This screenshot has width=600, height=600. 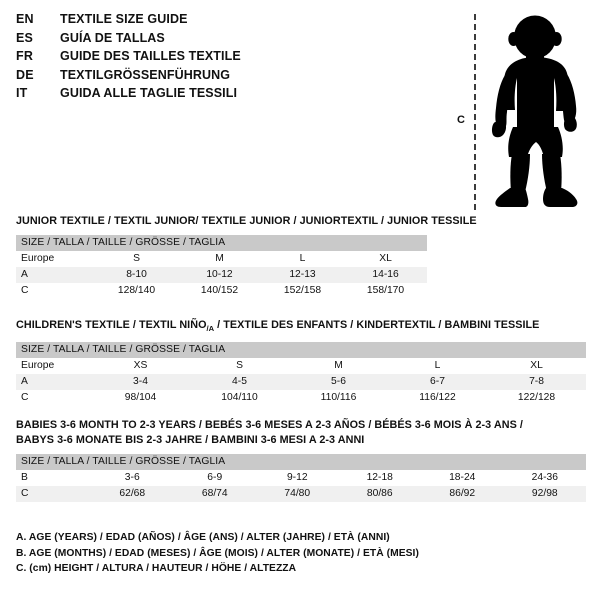 I want to click on language-code-de: DE, so click(x=25, y=74).